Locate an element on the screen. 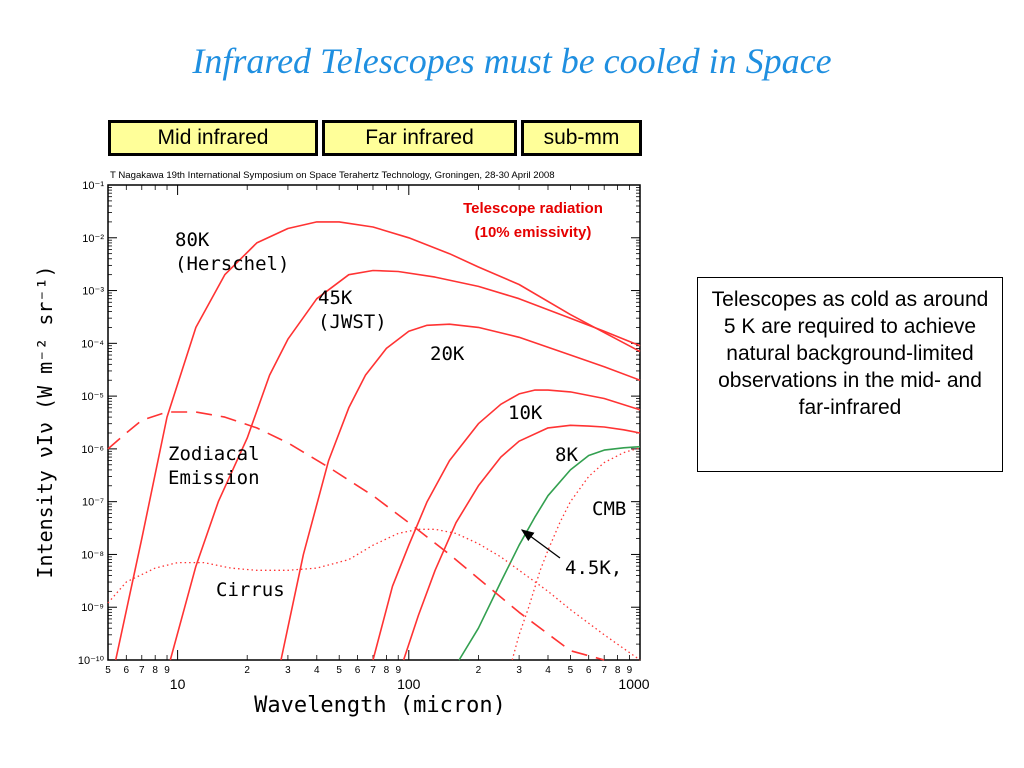 The width and height of the screenshot is (1024, 768). y-tick-label: 10⁻¹ is located at coordinates (93, 186).